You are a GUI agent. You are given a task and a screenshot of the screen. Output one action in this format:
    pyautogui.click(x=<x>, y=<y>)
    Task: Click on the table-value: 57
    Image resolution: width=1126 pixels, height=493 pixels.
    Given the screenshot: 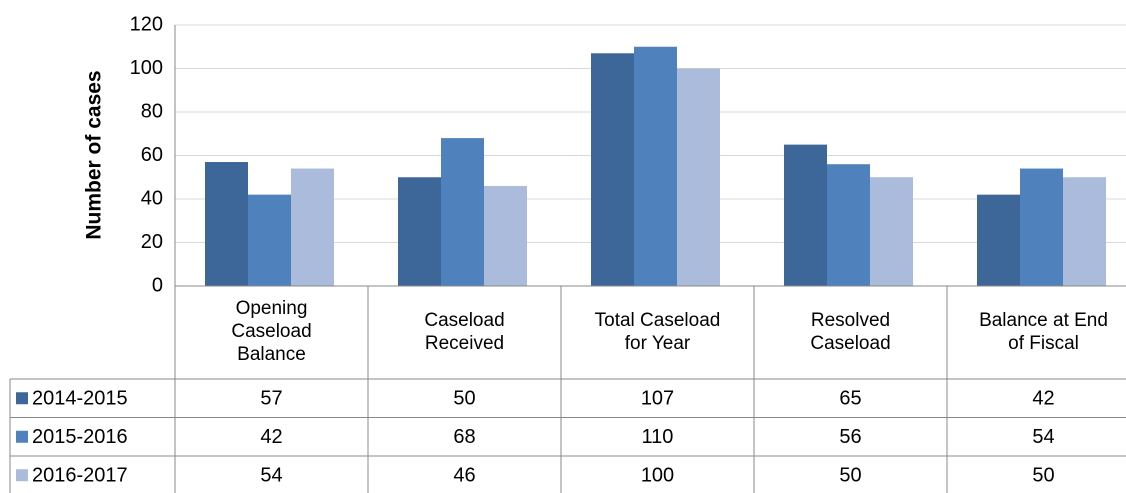 What is the action you would take?
    pyautogui.click(x=271, y=399)
    